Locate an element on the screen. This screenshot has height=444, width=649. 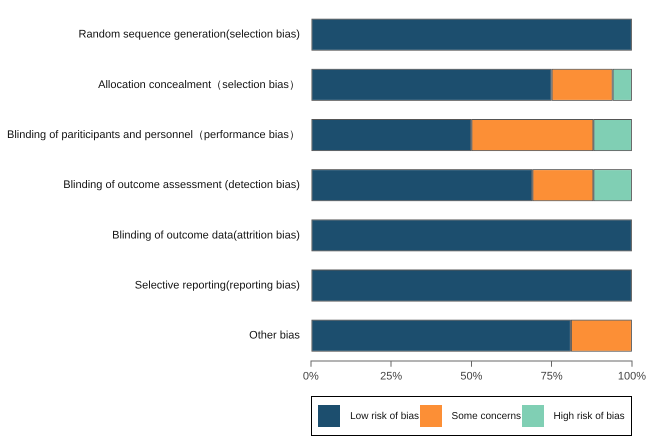
x-tick-label: 100% is located at coordinates (632, 376).